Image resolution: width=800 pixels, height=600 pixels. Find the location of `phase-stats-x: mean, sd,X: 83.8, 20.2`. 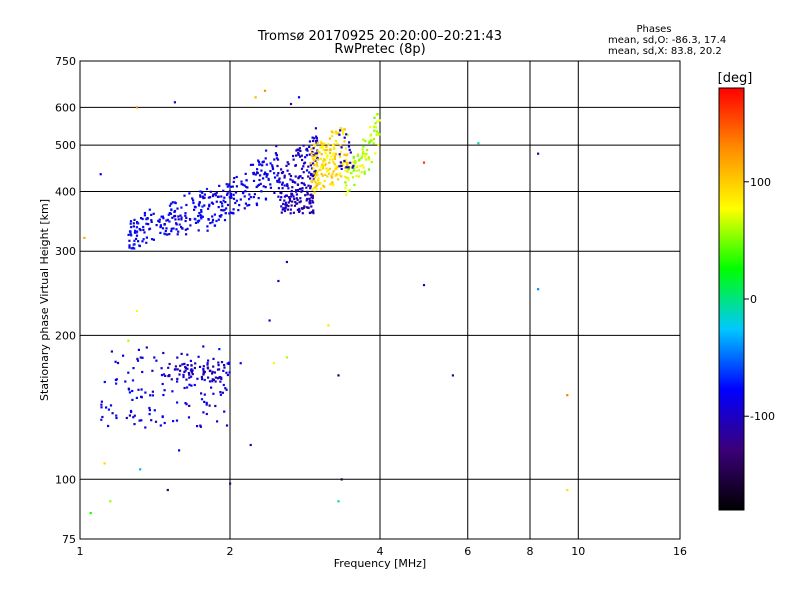

phase-stats-x: mean, sd,X: 83.8, 20.2 is located at coordinates (665, 51).